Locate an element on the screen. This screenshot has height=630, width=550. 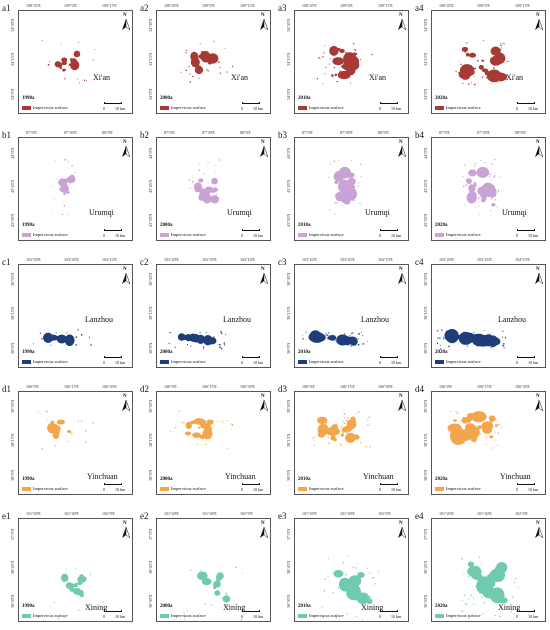
year-label: 1990a is located at coordinates (28, 98).